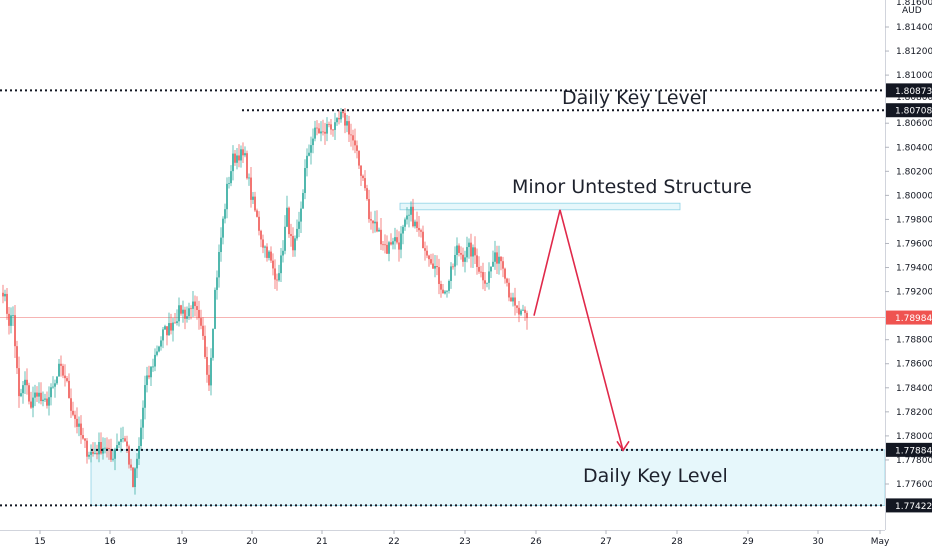 The width and height of the screenshot is (932, 550). What do you see at coordinates (912, 11) in the screenshot?
I see `currency-label: AUD` at bounding box center [912, 11].